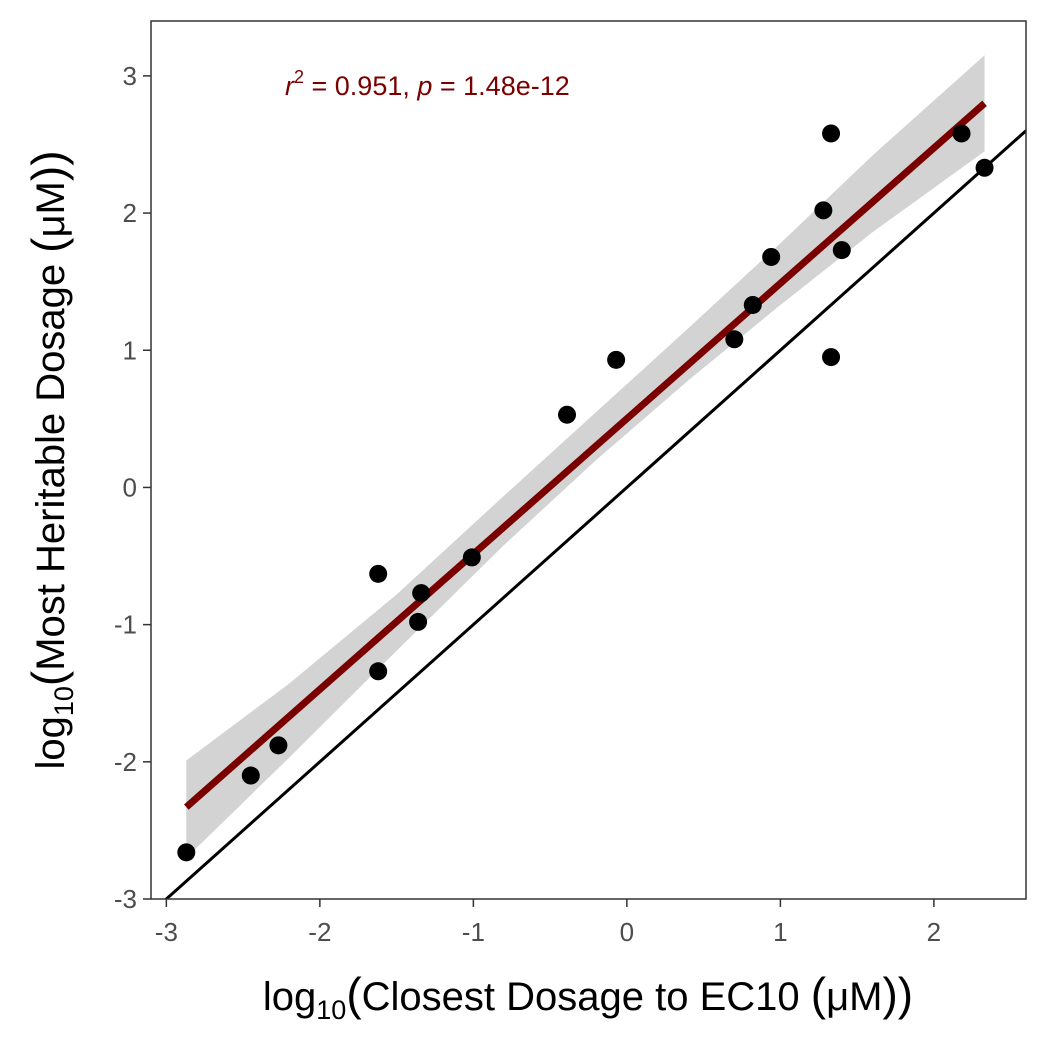  What do you see at coordinates (627, 932) in the screenshot?
I see `x-tick-label: 0` at bounding box center [627, 932].